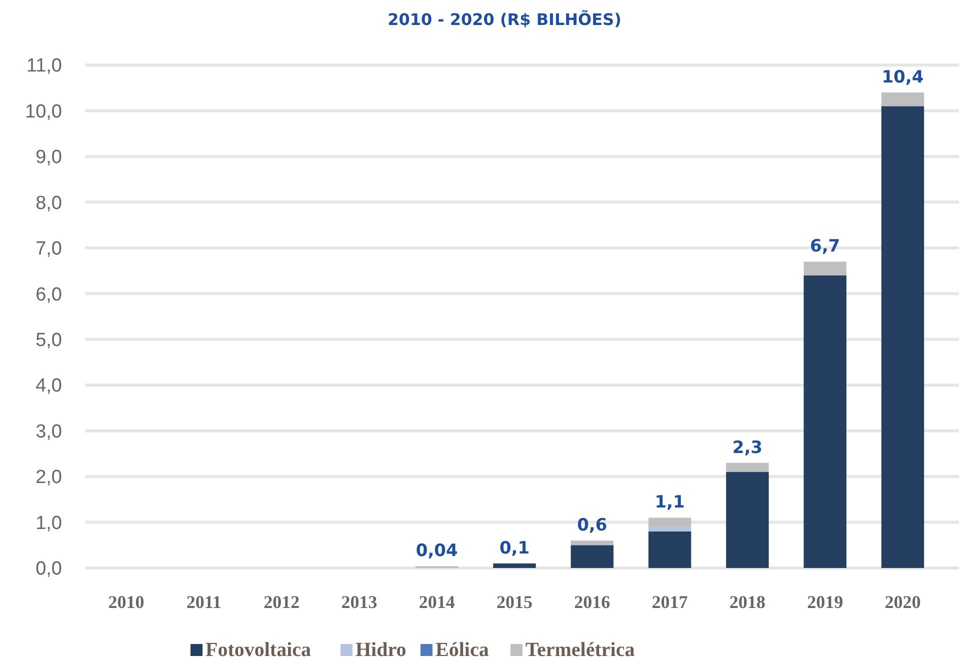  I want to click on x-tick-label: 2019, so click(825, 602).